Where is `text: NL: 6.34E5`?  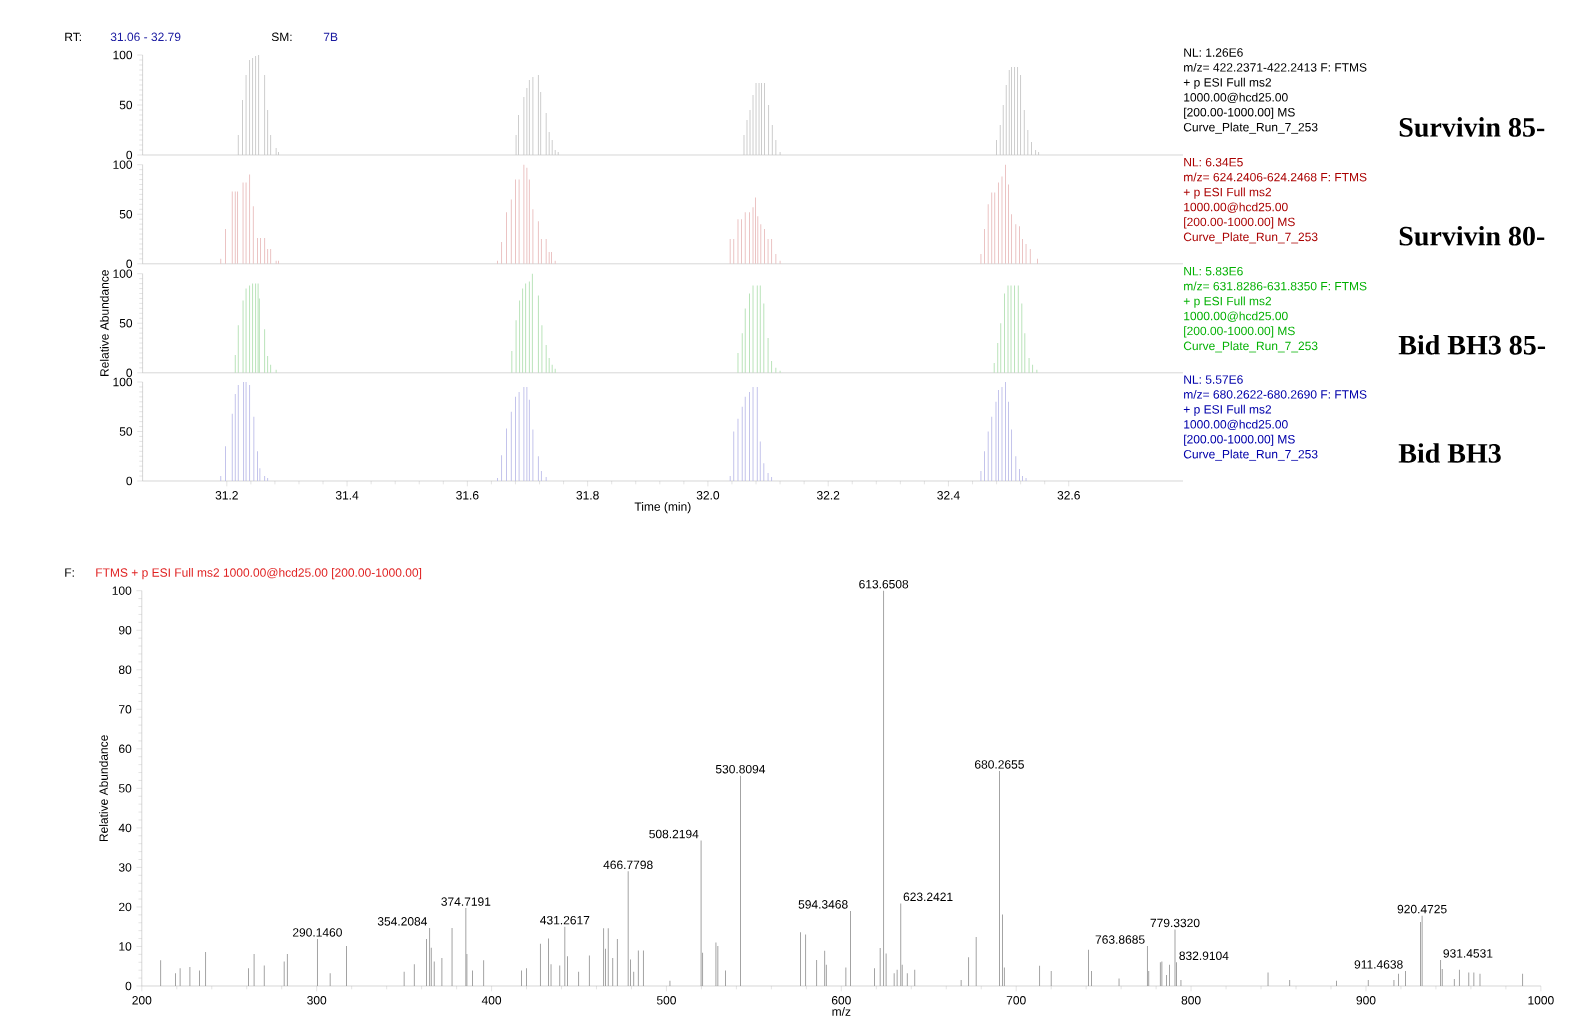
text: NL: 6.34E5 is located at coordinates (1213, 162).